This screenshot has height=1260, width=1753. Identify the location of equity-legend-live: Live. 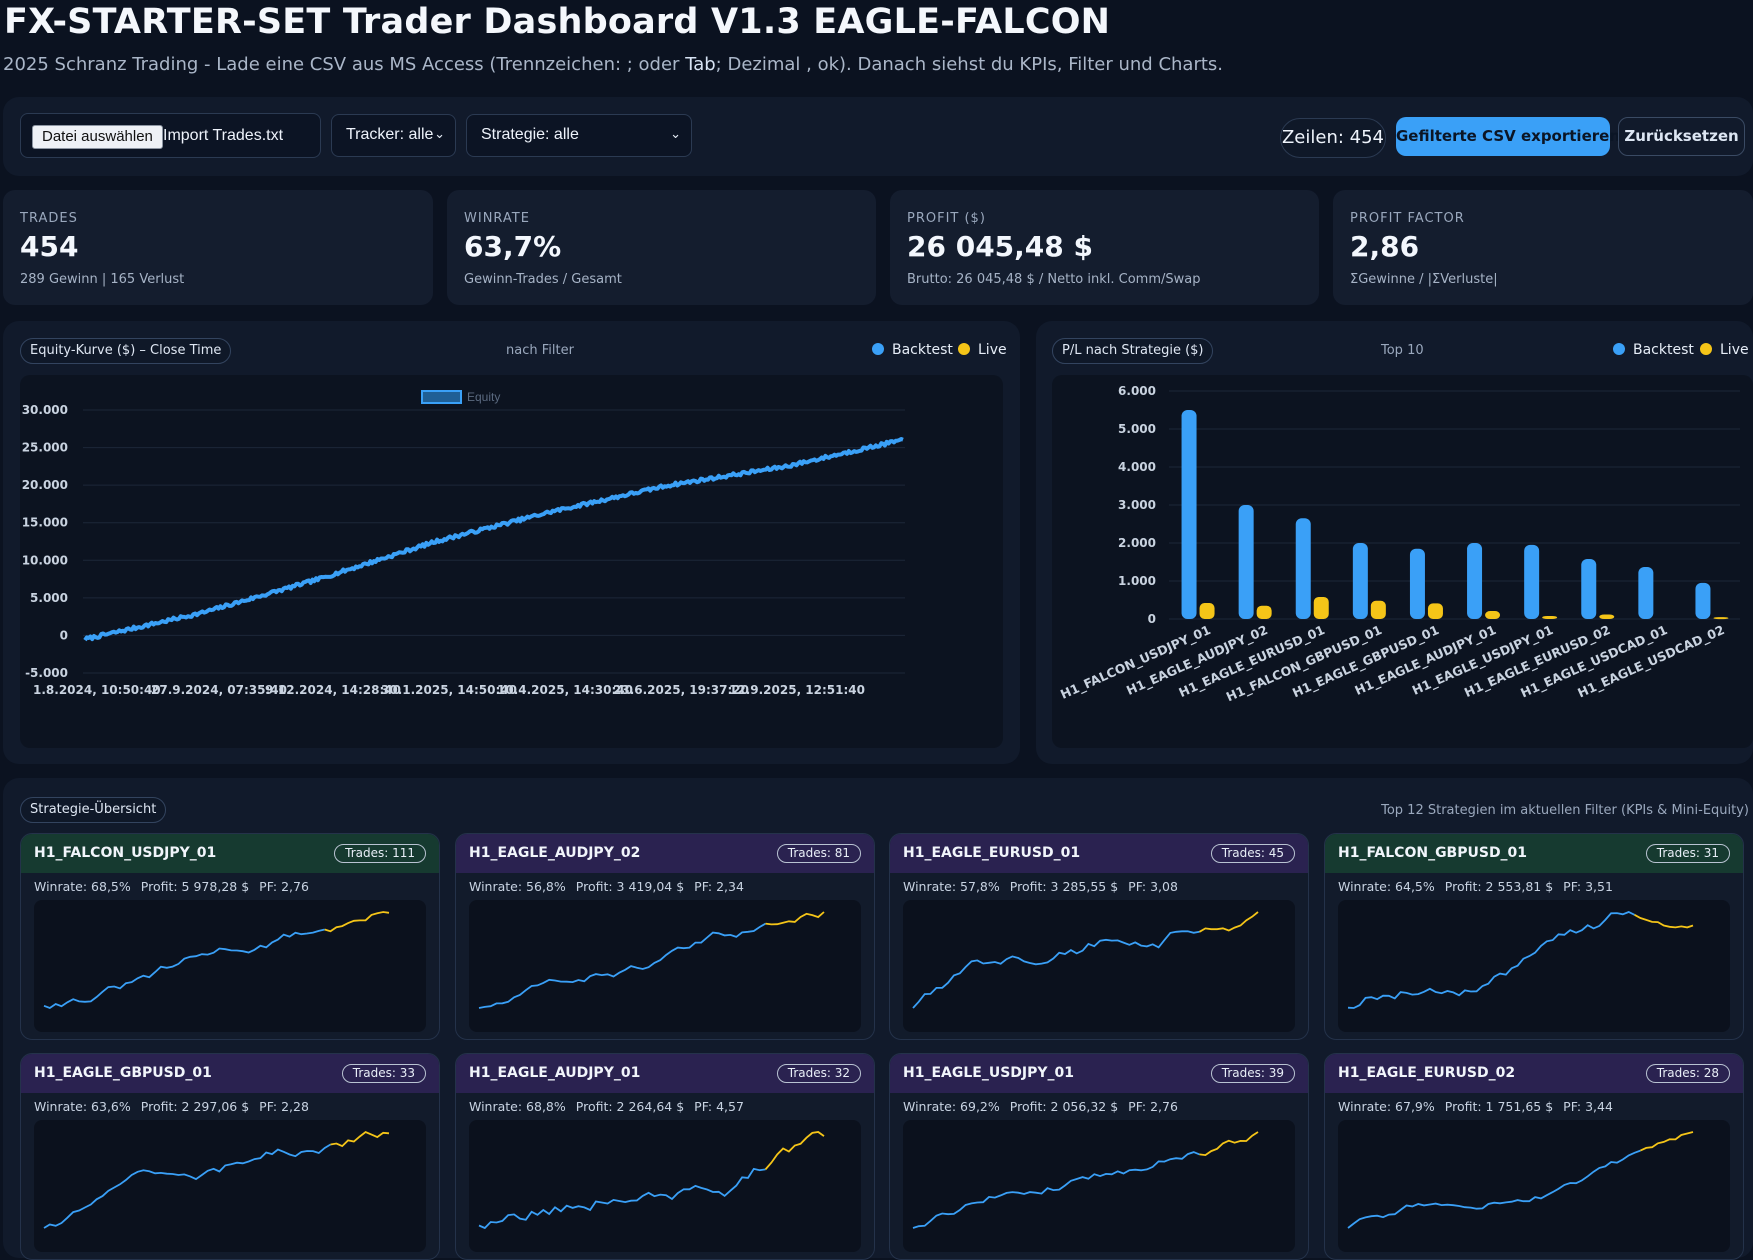
(982, 350).